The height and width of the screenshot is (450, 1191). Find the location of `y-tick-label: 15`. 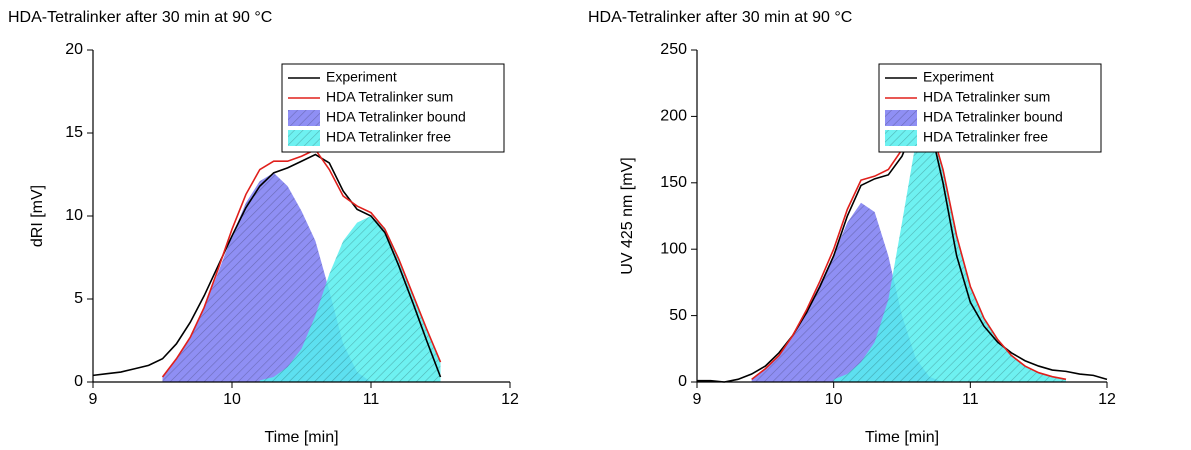

y-tick-label: 15 is located at coordinates (74, 132).